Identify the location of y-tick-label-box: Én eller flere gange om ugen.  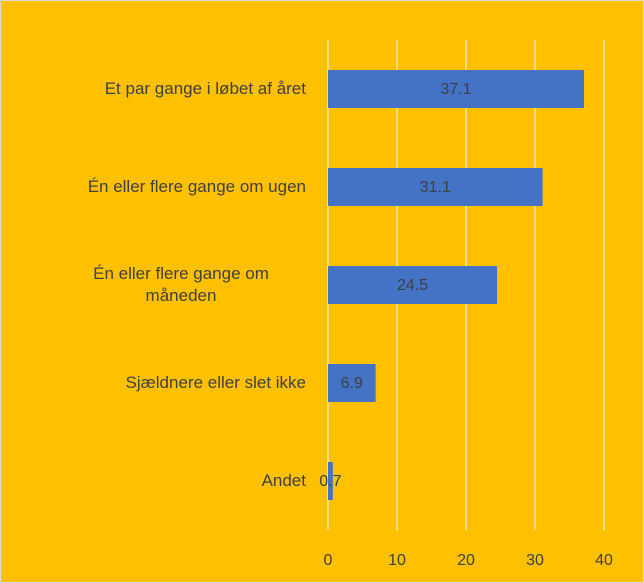
(158, 187).